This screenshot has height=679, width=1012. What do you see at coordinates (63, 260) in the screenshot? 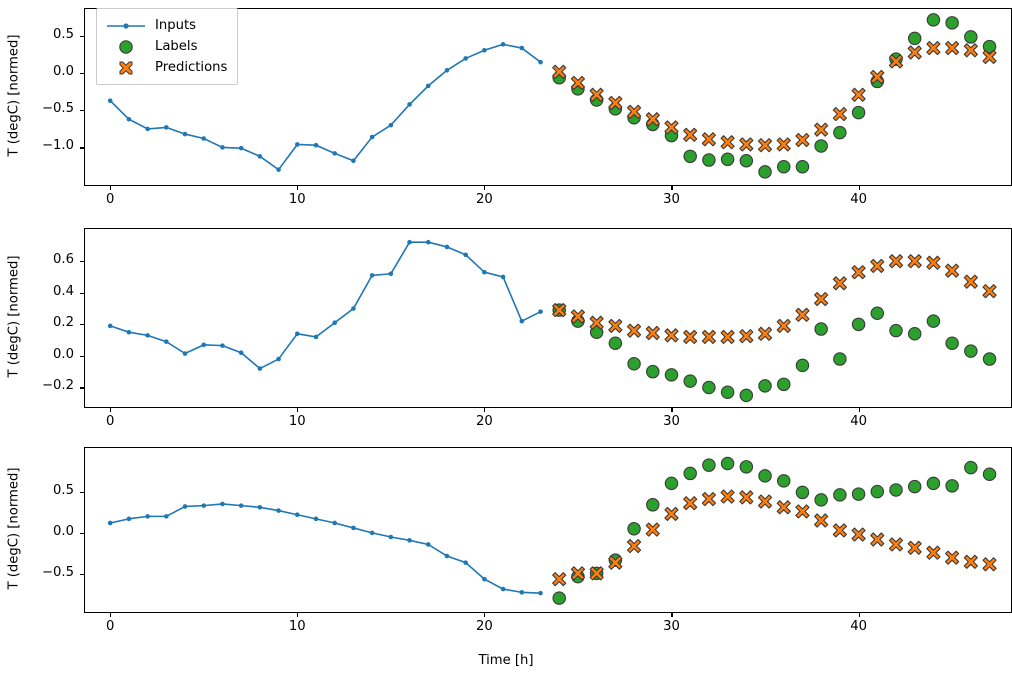
I see `y-tick-label: 0.6` at bounding box center [63, 260].